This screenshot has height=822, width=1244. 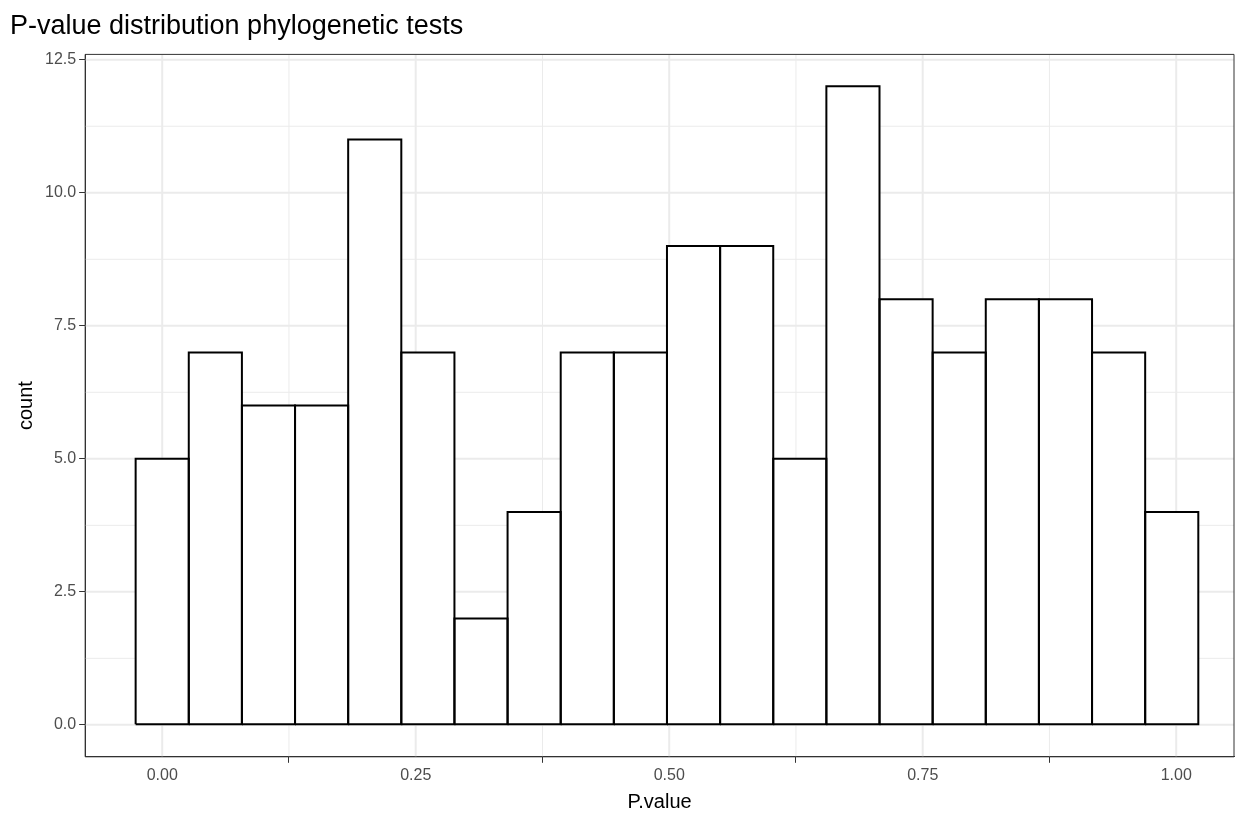 I want to click on y-tick-label: 10.0, so click(x=61, y=192).